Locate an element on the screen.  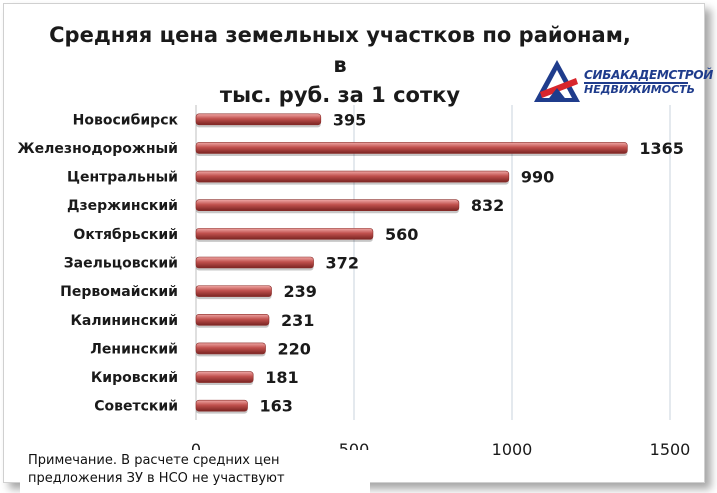
logo-text-line-2: НЕДВИЖИМОСТЬ is located at coordinates (640, 89).